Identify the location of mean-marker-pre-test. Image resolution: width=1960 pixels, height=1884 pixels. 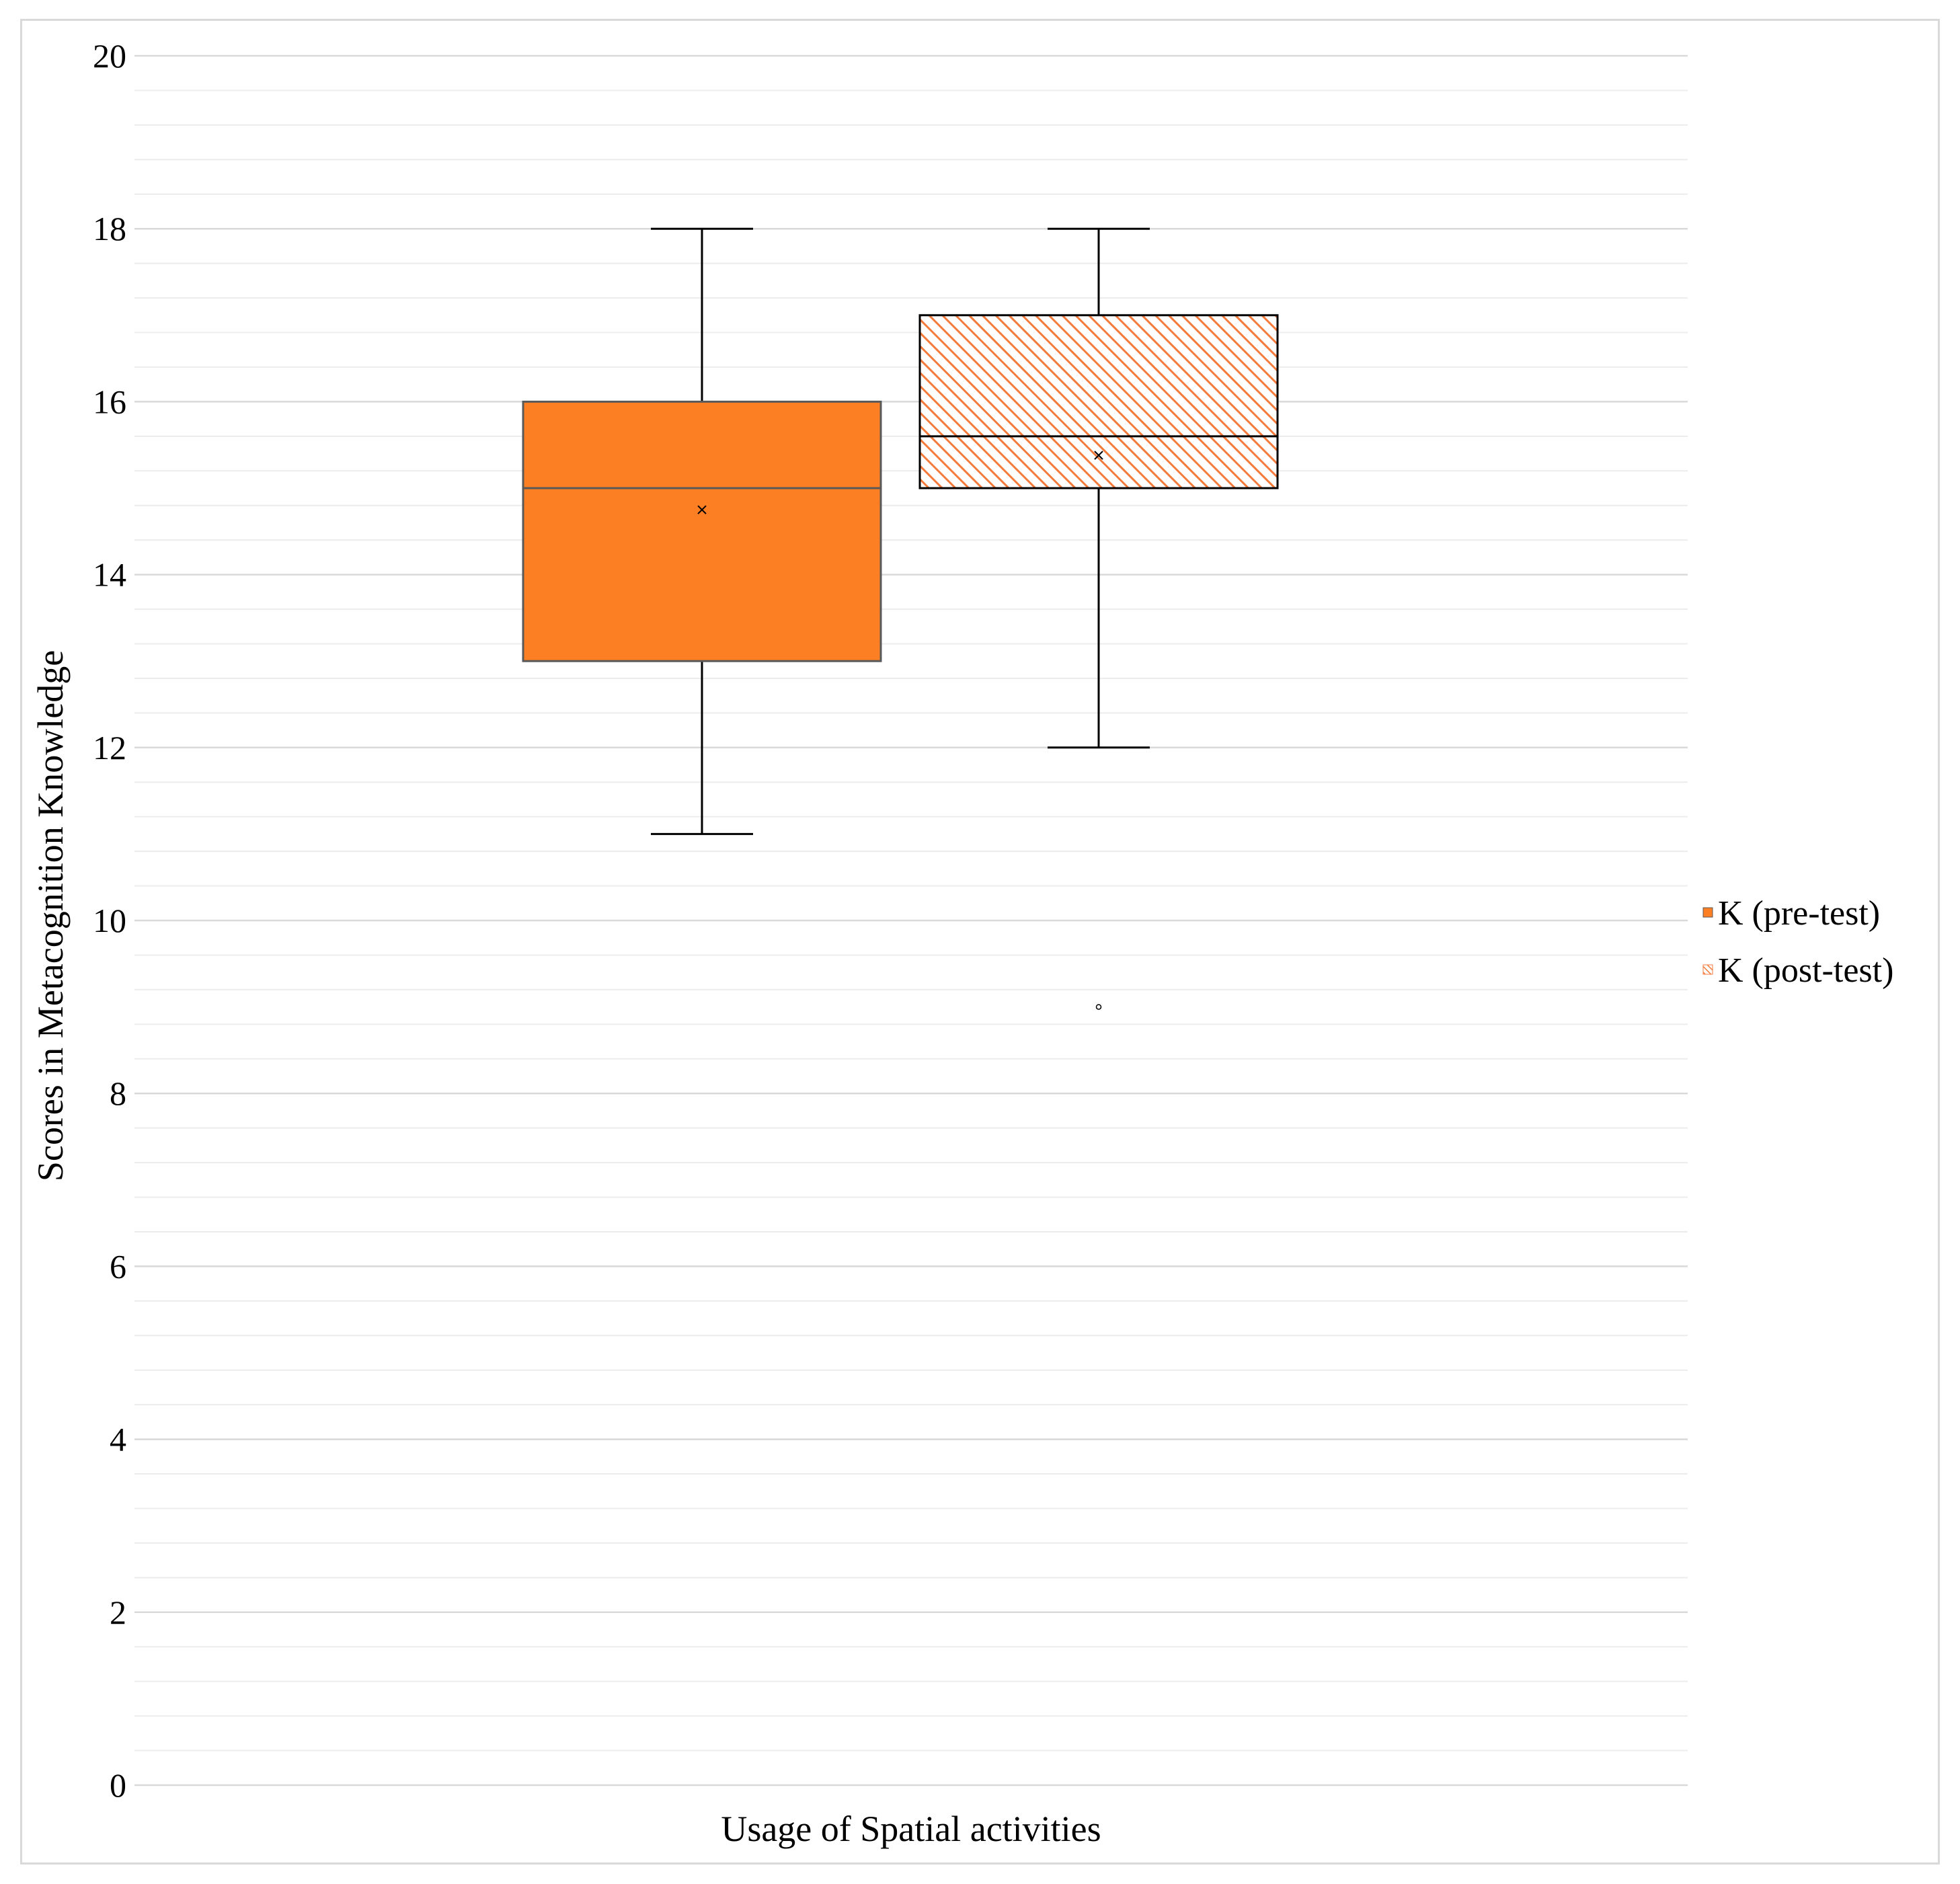
(702, 509).